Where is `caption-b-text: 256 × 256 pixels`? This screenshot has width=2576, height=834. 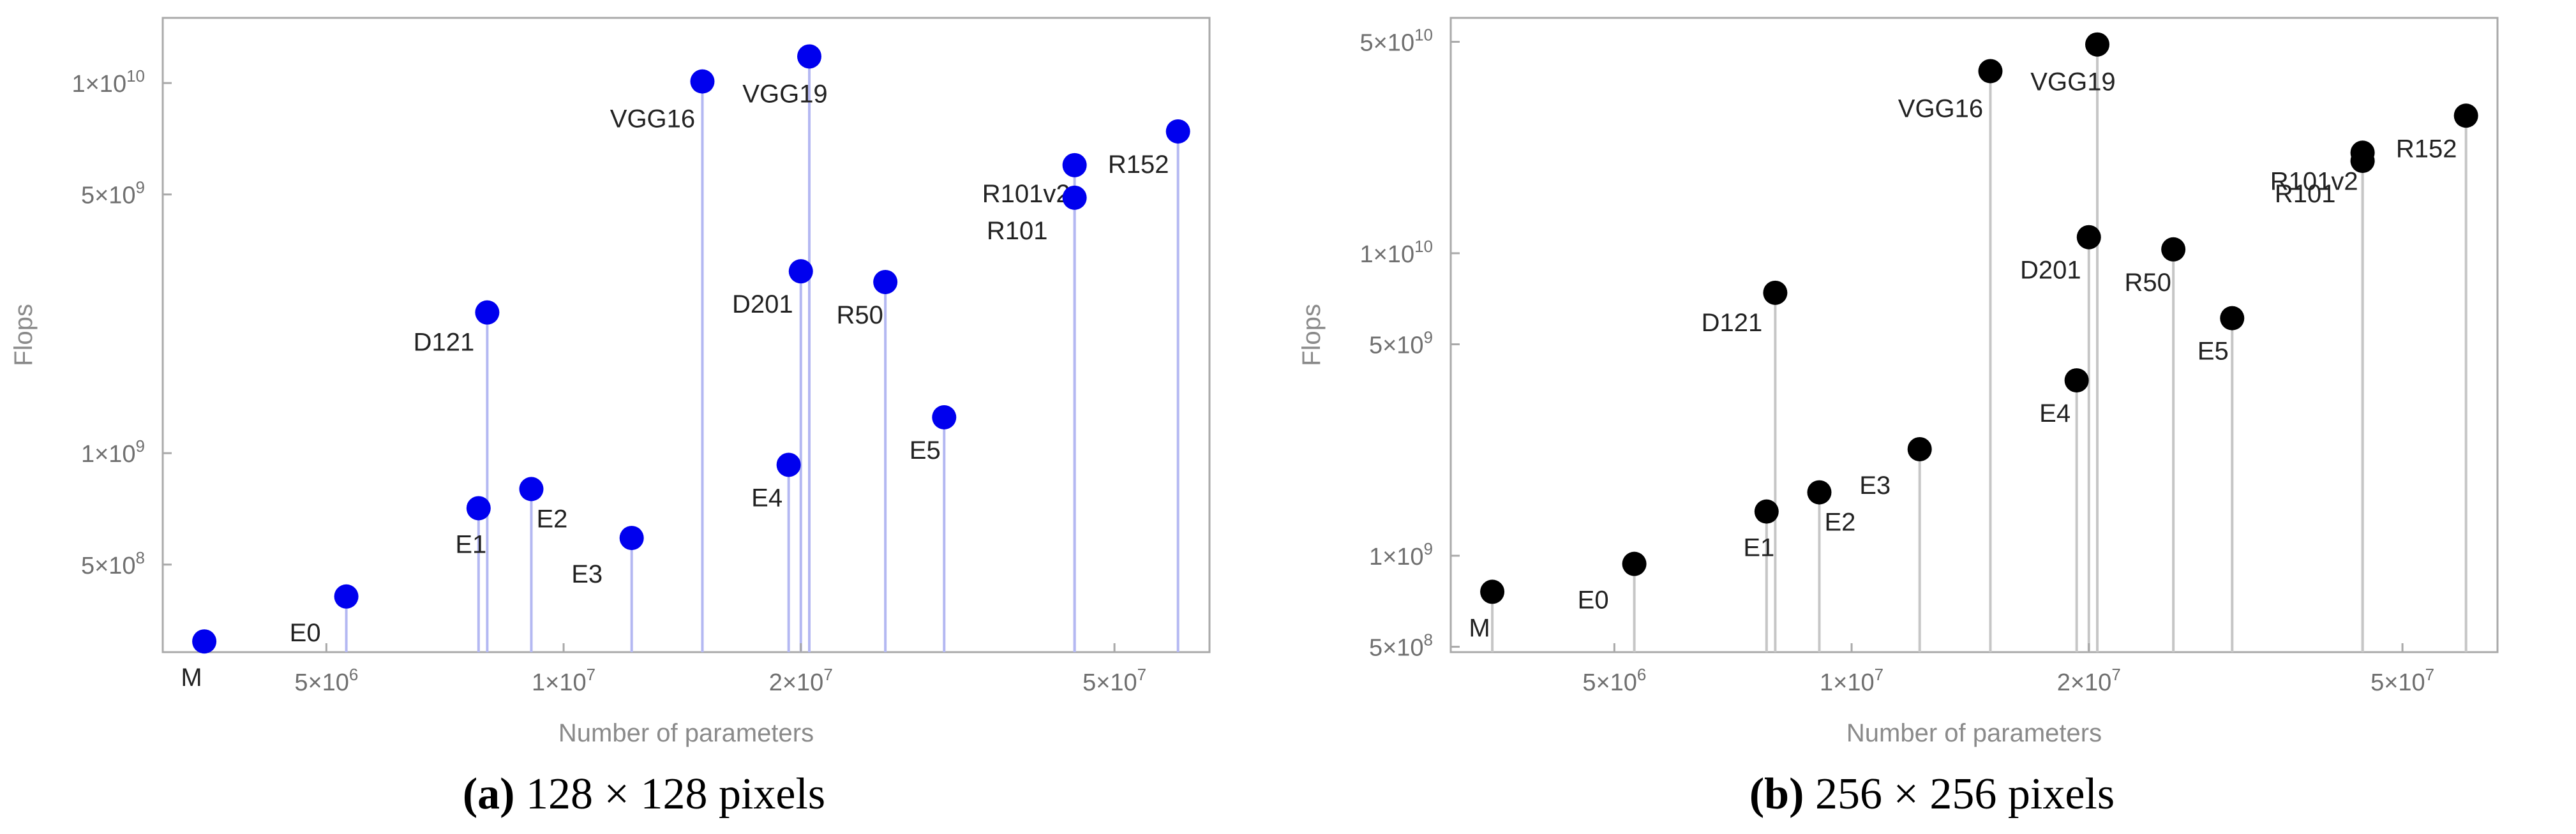
caption-b-text: 256 × 256 pixels is located at coordinates (1959, 795).